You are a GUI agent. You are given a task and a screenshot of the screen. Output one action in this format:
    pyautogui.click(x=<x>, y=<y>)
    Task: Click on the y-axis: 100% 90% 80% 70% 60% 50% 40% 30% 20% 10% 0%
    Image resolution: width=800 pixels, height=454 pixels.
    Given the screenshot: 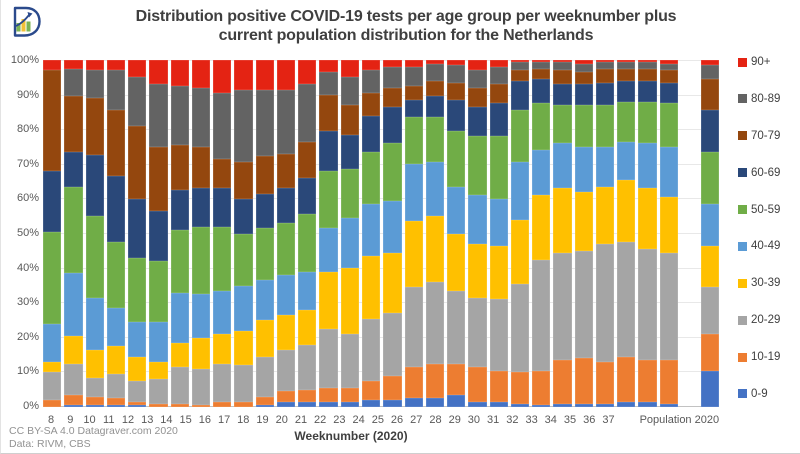 What is the action you would take?
    pyautogui.click(x=20, y=233)
    